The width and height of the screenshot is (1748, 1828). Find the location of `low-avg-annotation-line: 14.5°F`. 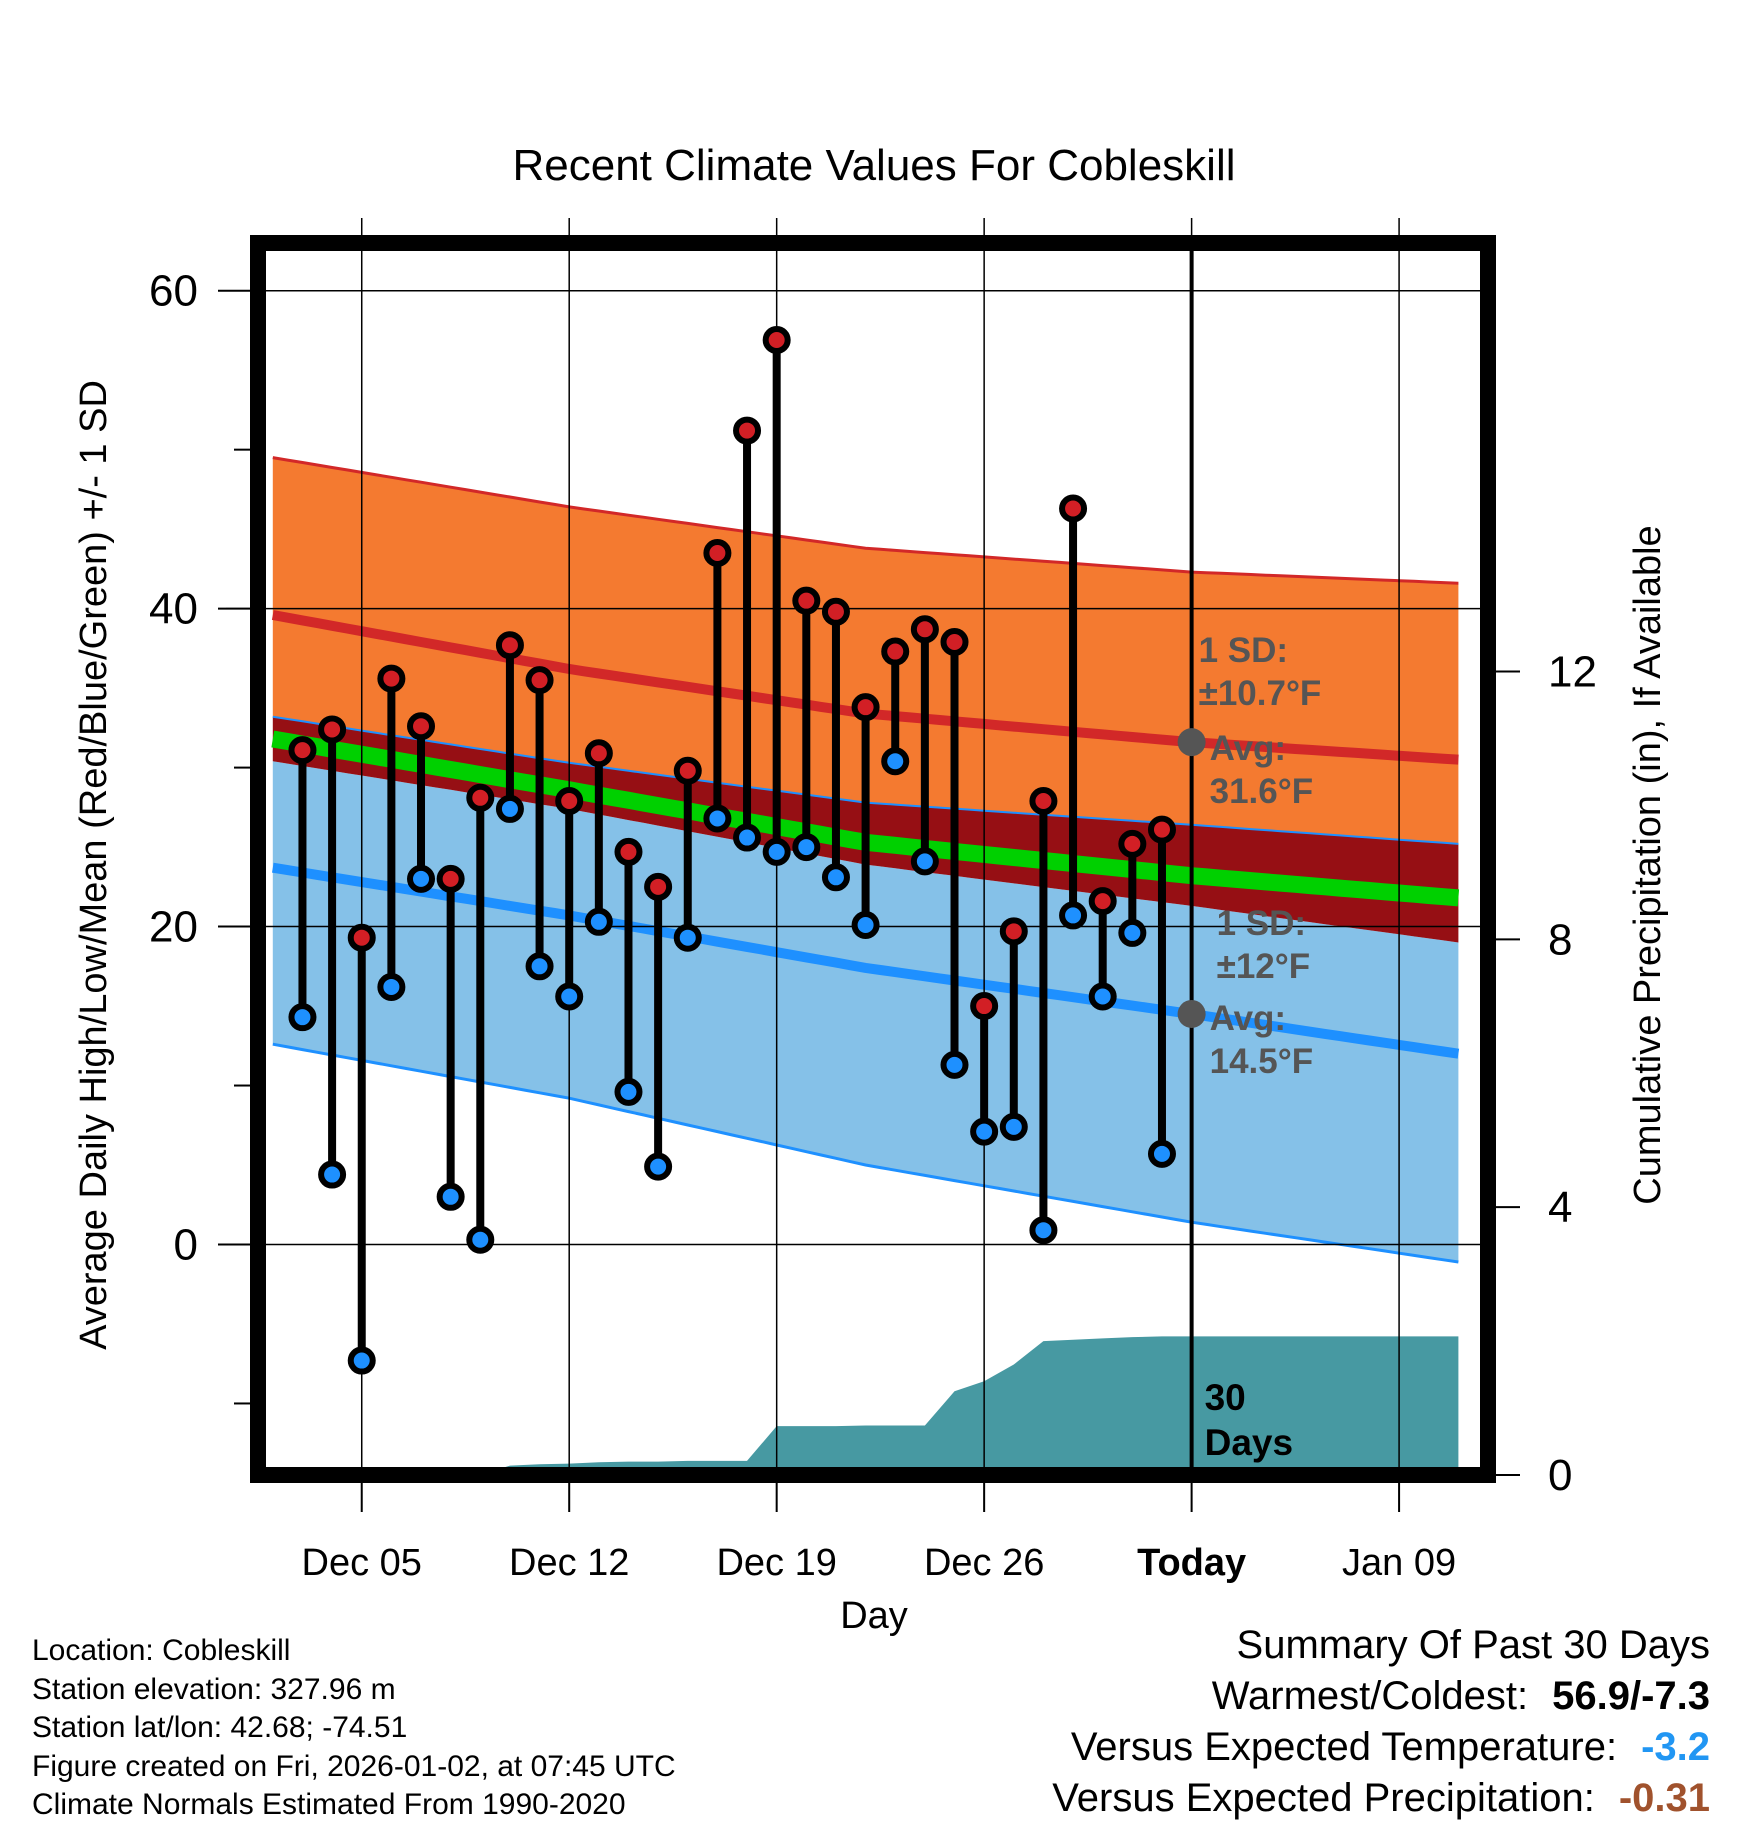

low-avg-annotation-line: 14.5°F is located at coordinates (1262, 1061).